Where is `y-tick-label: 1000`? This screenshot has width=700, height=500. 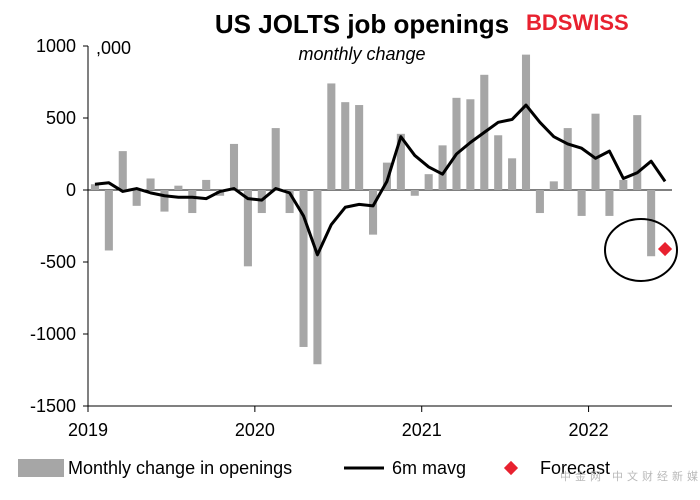
y-tick-label: 1000 is located at coordinates (56, 46).